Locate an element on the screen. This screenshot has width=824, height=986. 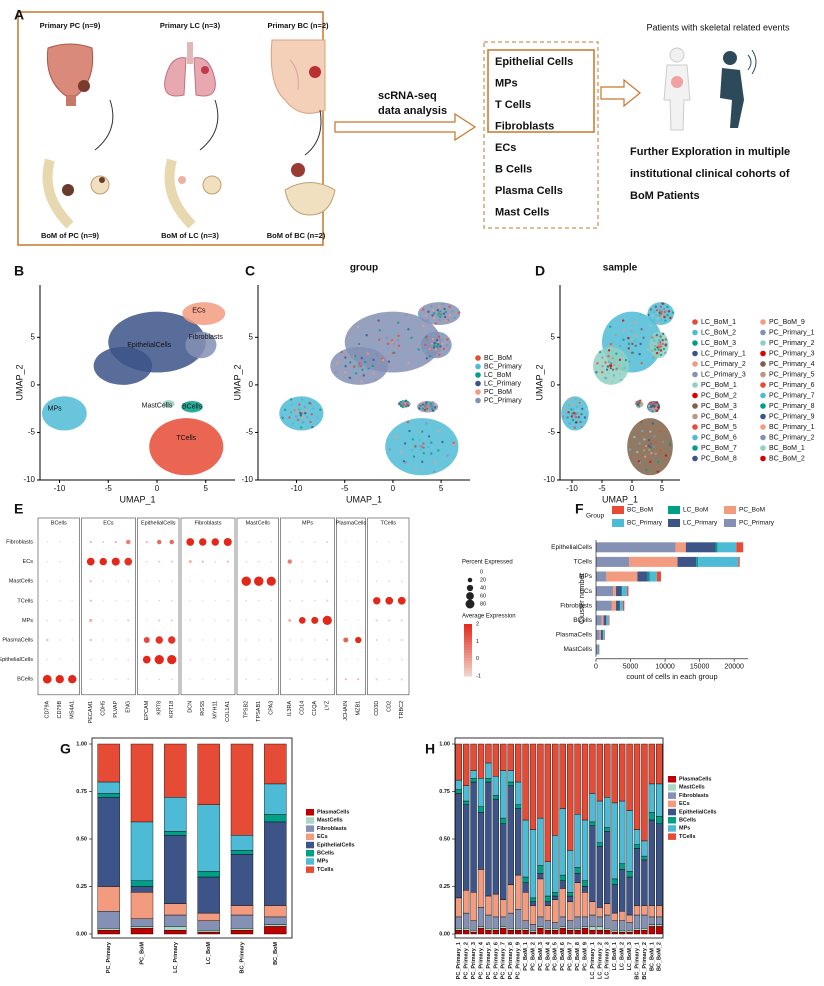
gene-label: KRT18 is located at coordinates (172, 709).